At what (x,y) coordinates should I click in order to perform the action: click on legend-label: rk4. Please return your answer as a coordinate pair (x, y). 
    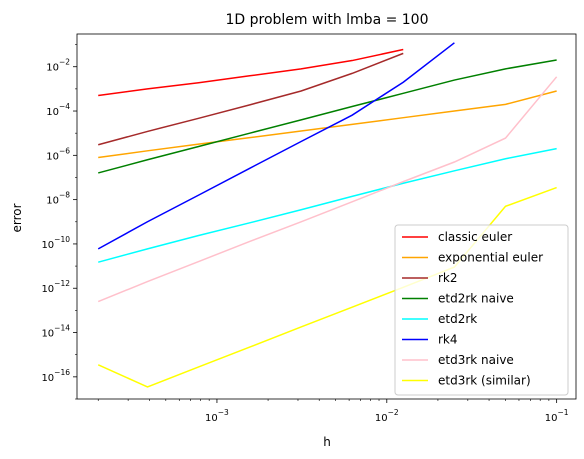
    Looking at the image, I should click on (448, 340).